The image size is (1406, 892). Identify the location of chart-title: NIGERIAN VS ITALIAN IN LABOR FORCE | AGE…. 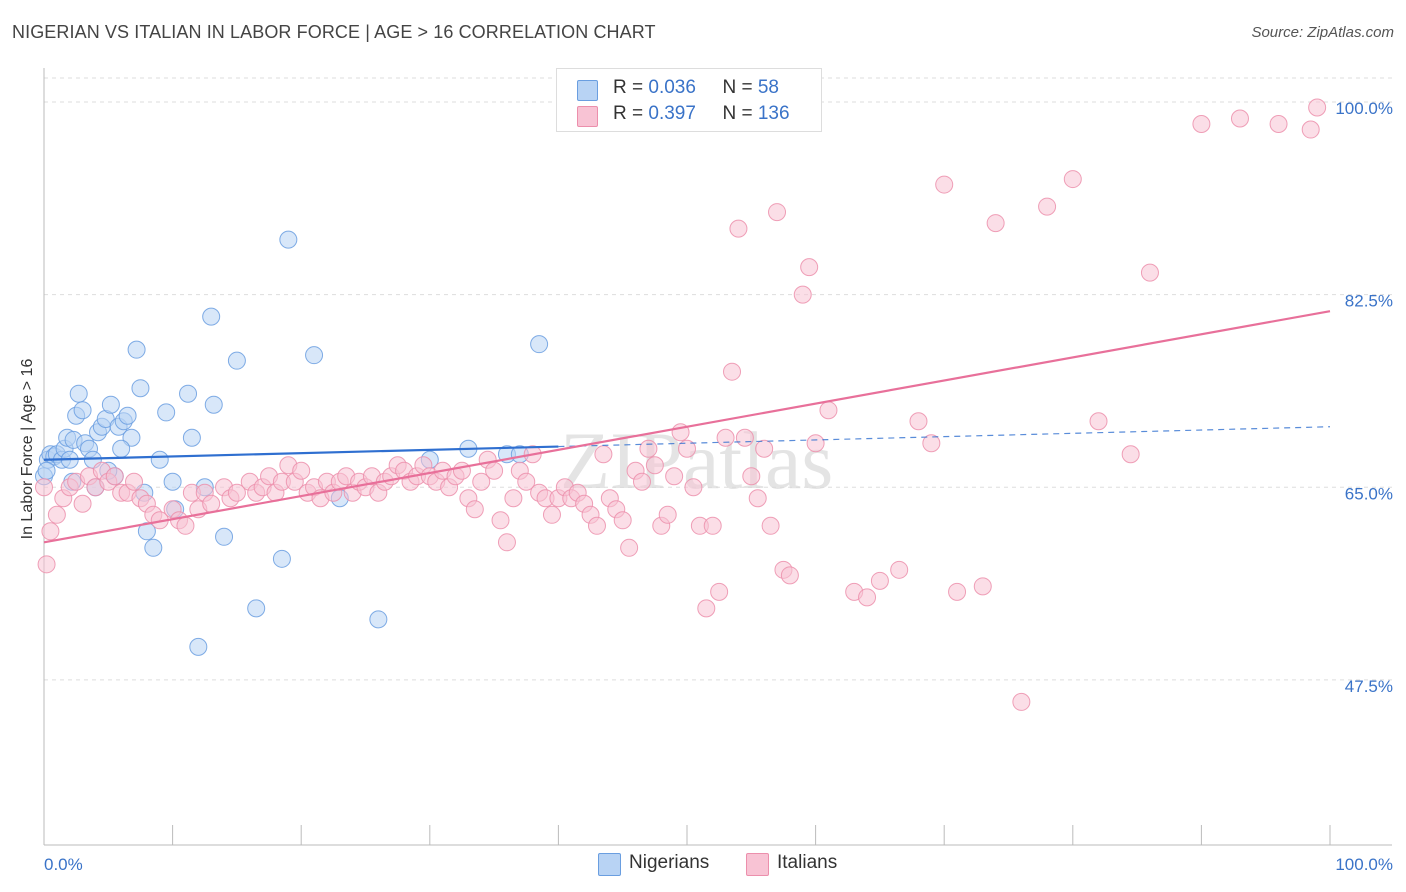
(334, 32).